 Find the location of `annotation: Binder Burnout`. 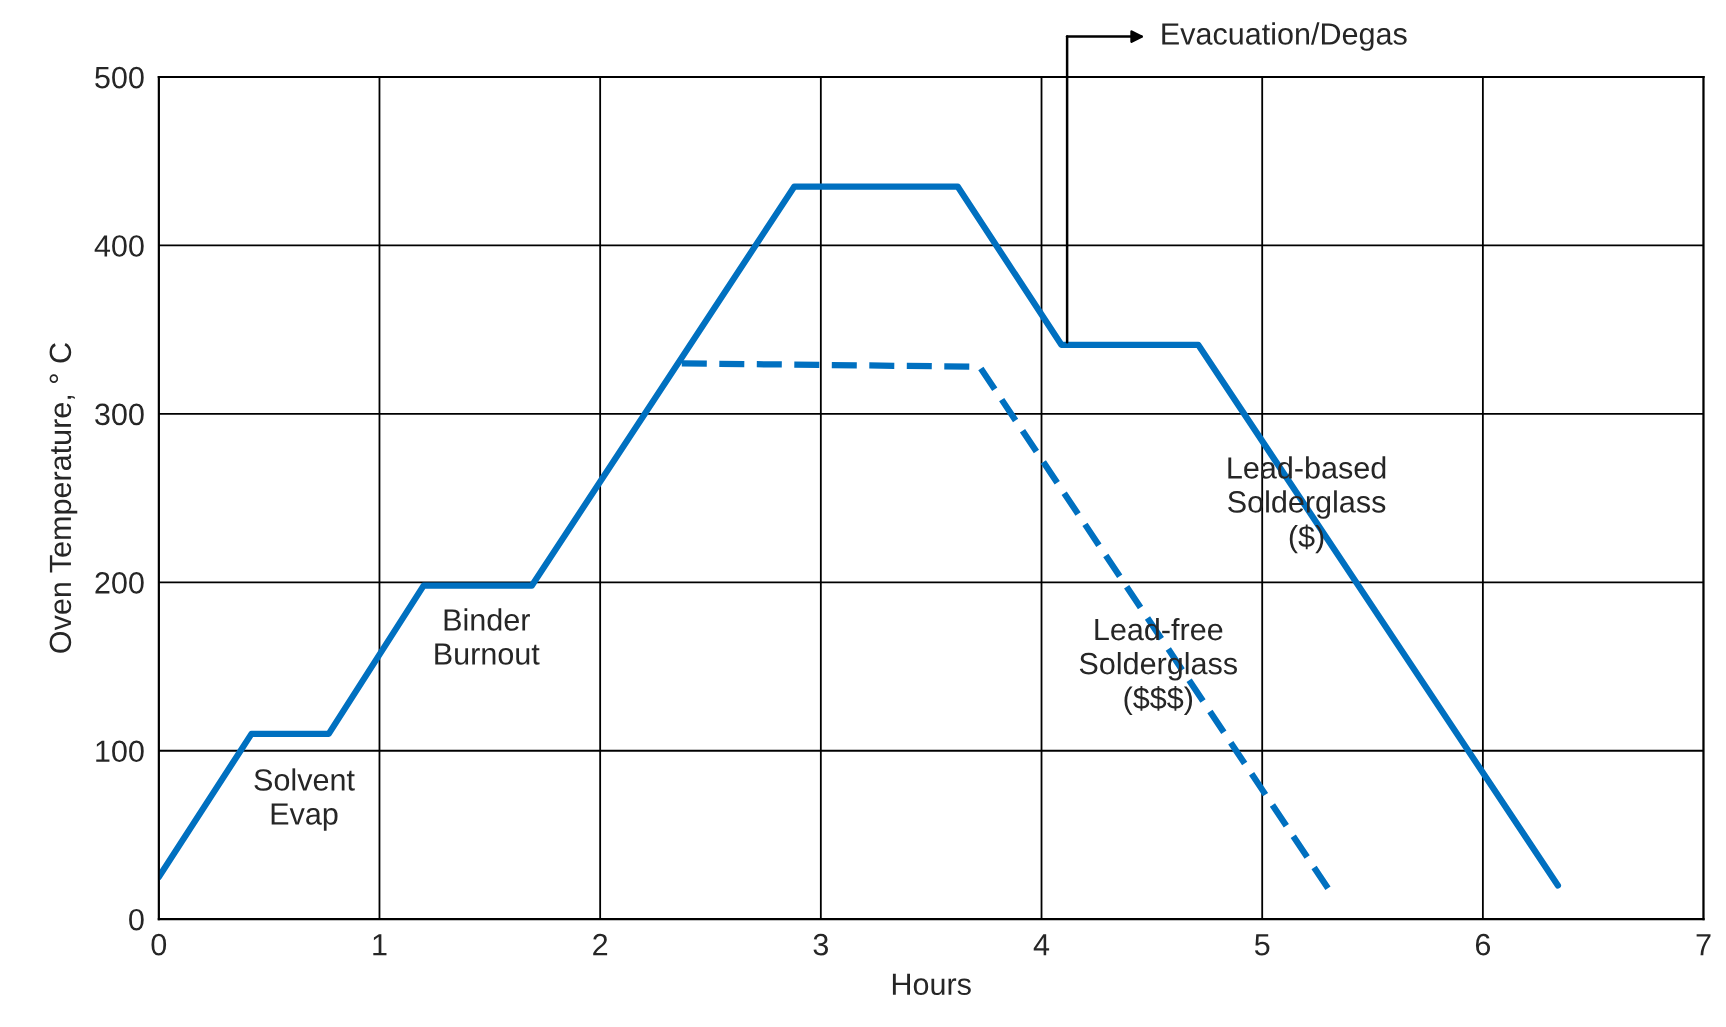

annotation: Binder Burnout is located at coordinates (487, 636).